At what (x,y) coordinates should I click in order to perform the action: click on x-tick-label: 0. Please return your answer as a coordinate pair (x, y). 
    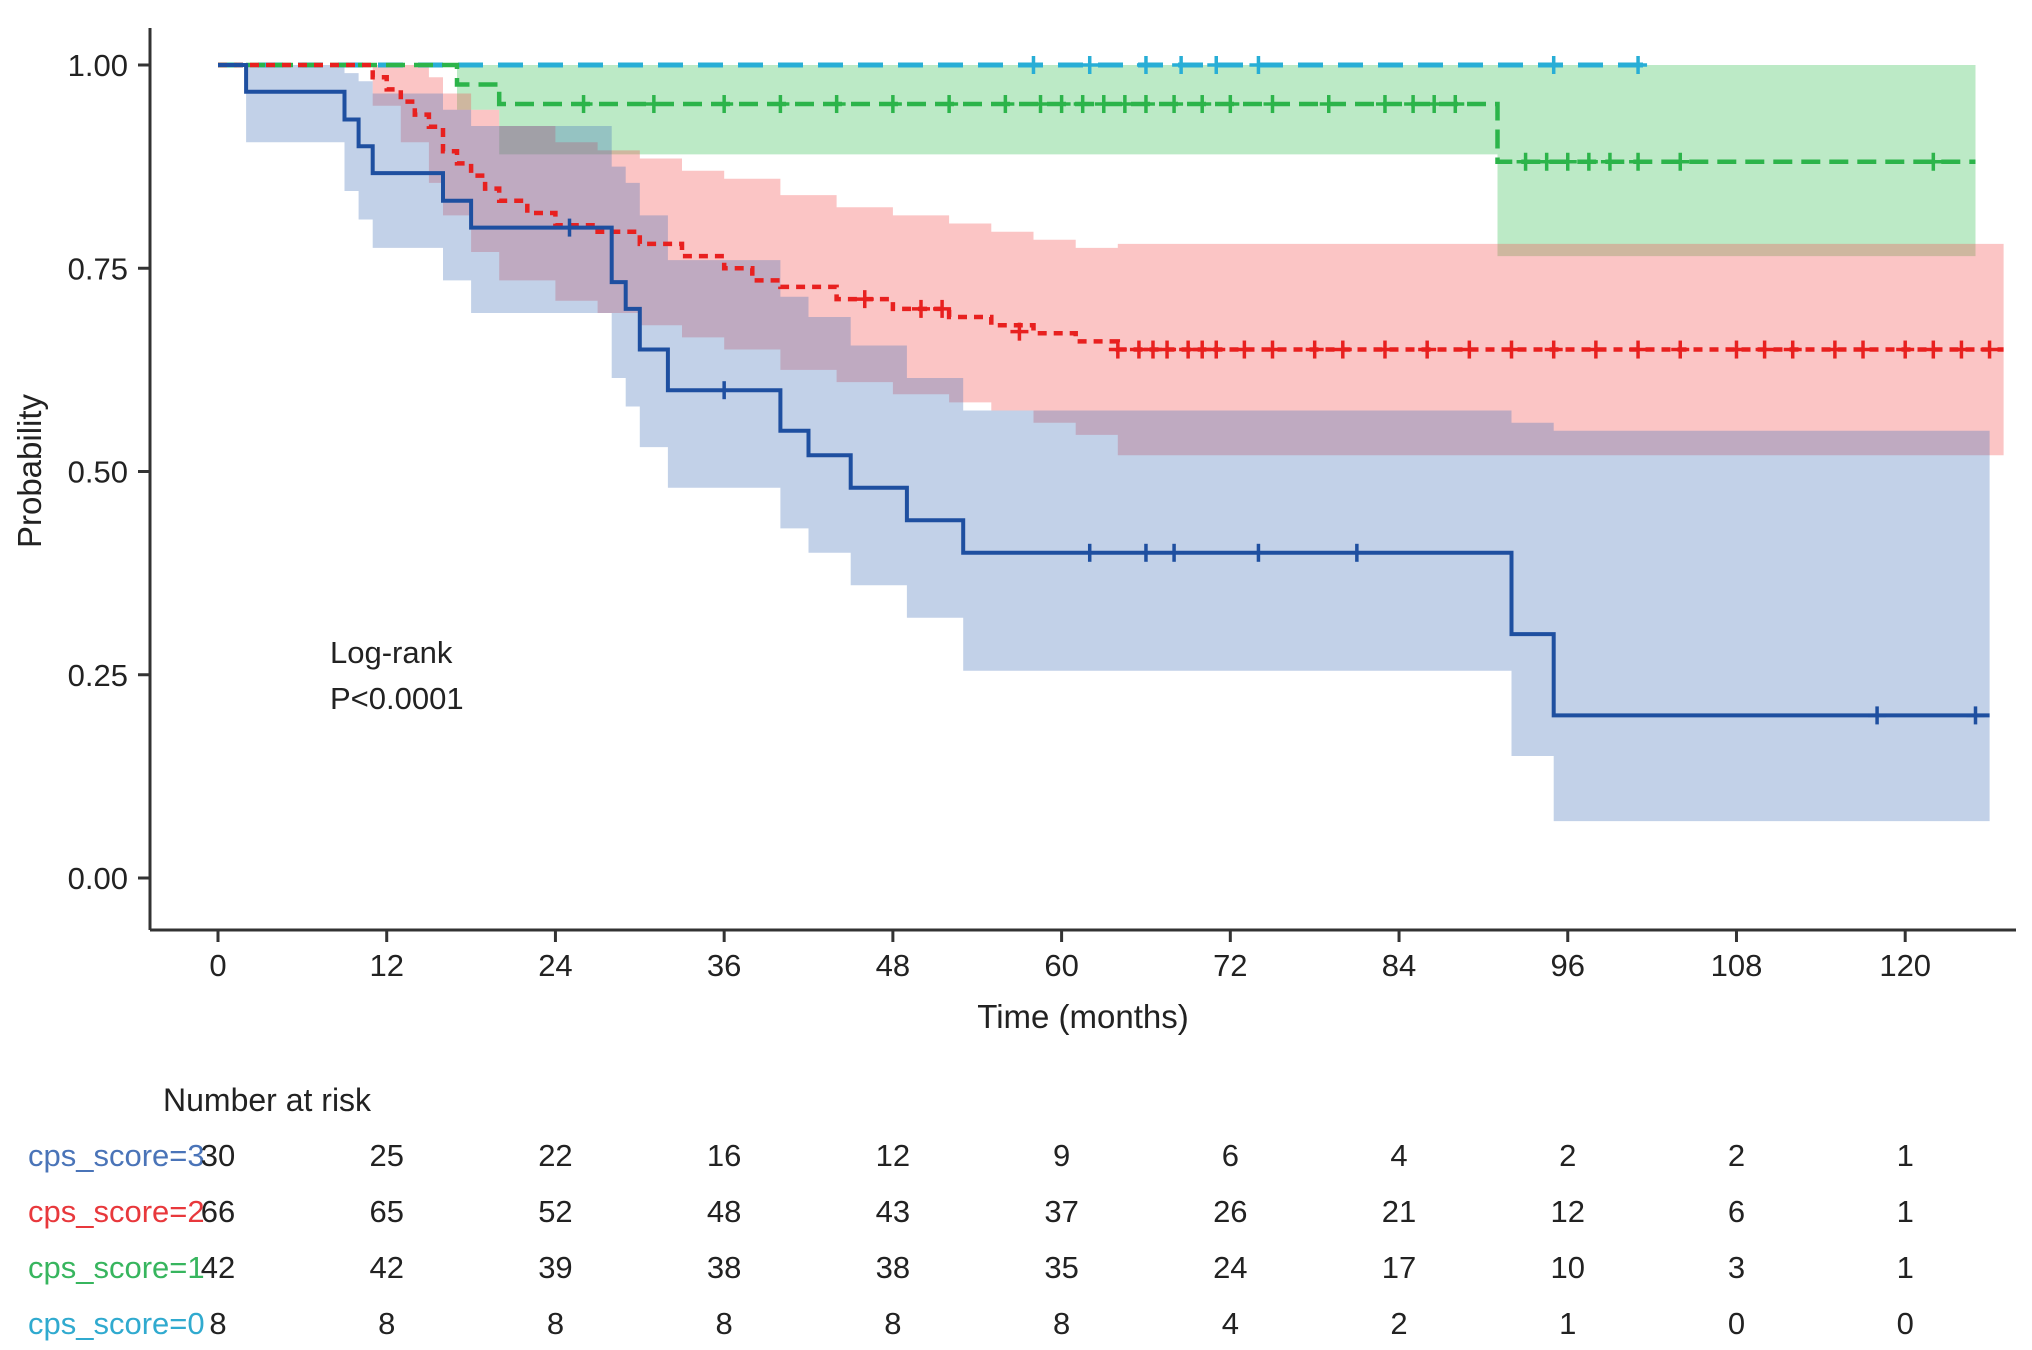
    Looking at the image, I should click on (217, 965).